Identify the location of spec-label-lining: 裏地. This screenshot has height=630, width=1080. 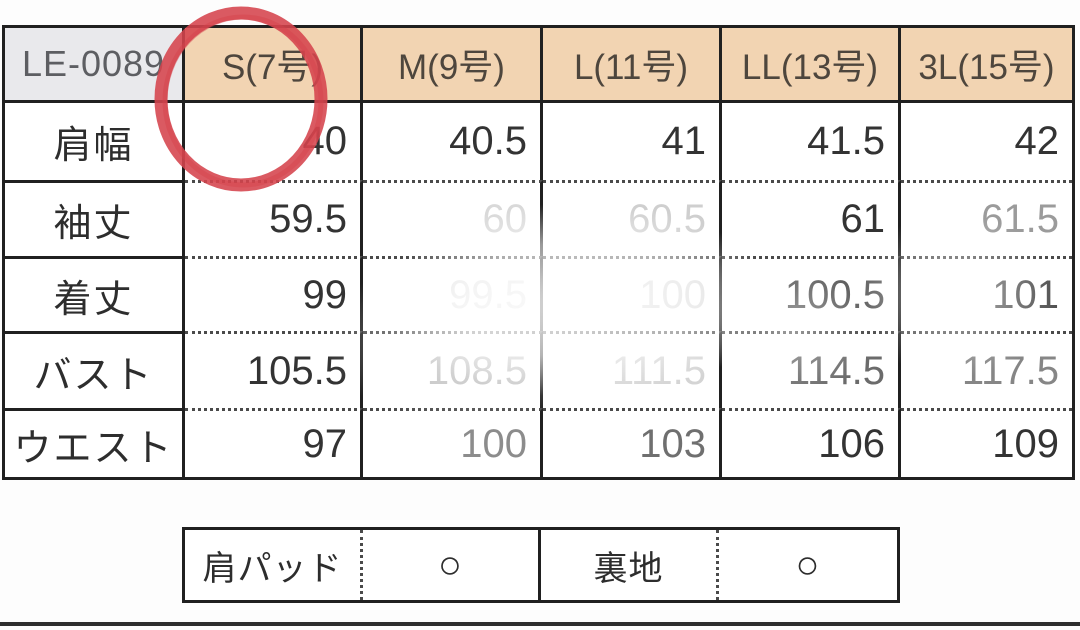
(630, 565).